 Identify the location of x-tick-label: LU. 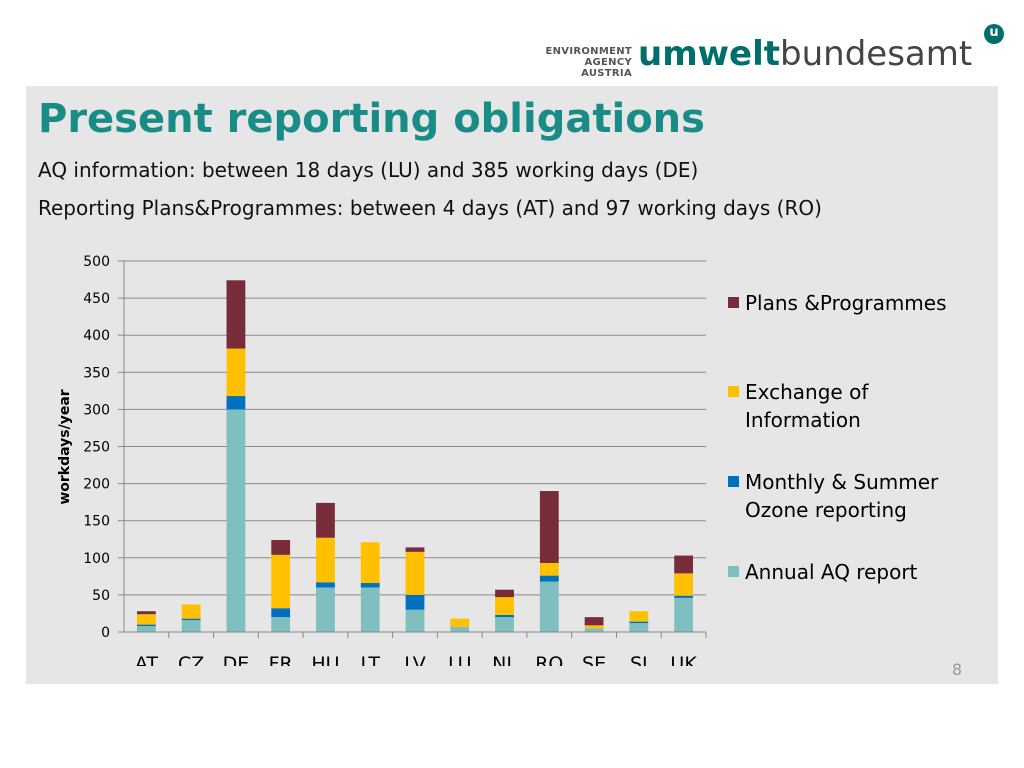
(460, 659).